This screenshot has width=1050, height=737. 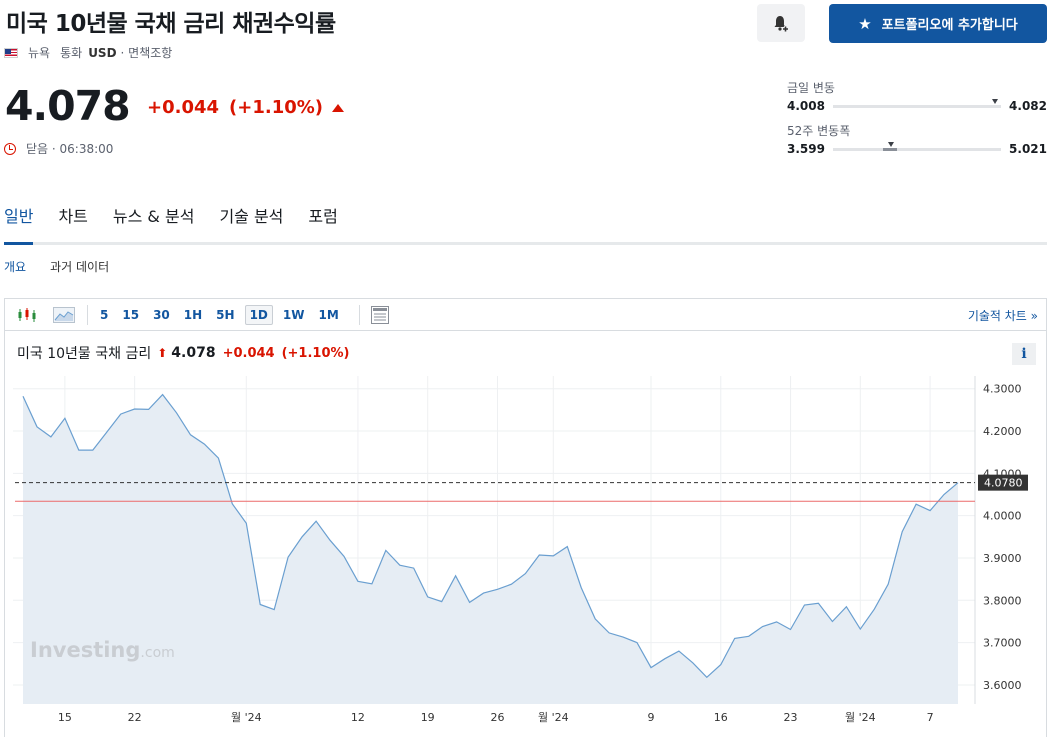 What do you see at coordinates (1028, 149) in the screenshot?
I see `52-week-range-high: 5.021` at bounding box center [1028, 149].